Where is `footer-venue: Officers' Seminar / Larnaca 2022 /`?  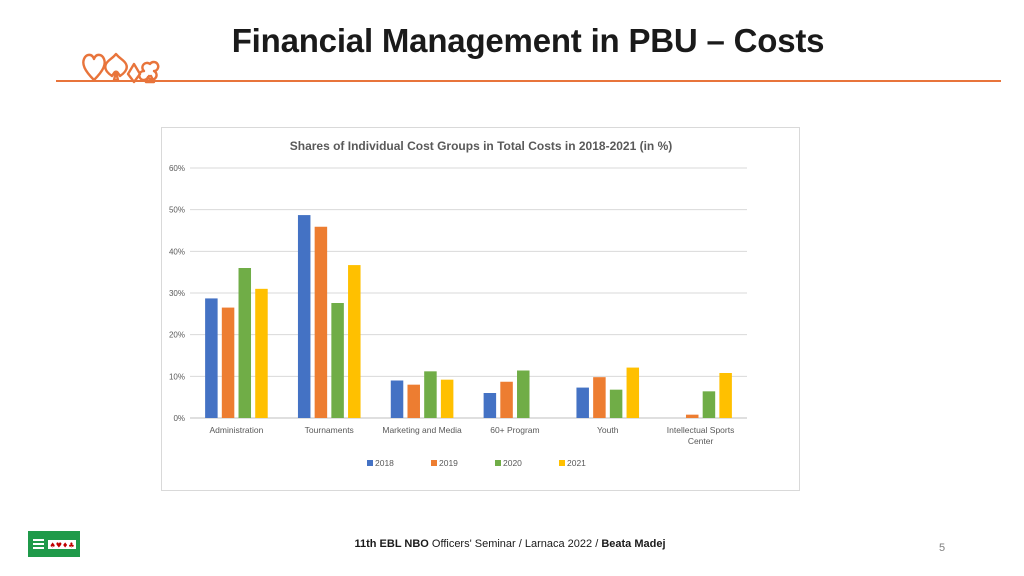 footer-venue: Officers' Seminar / Larnaca 2022 / is located at coordinates (515, 544).